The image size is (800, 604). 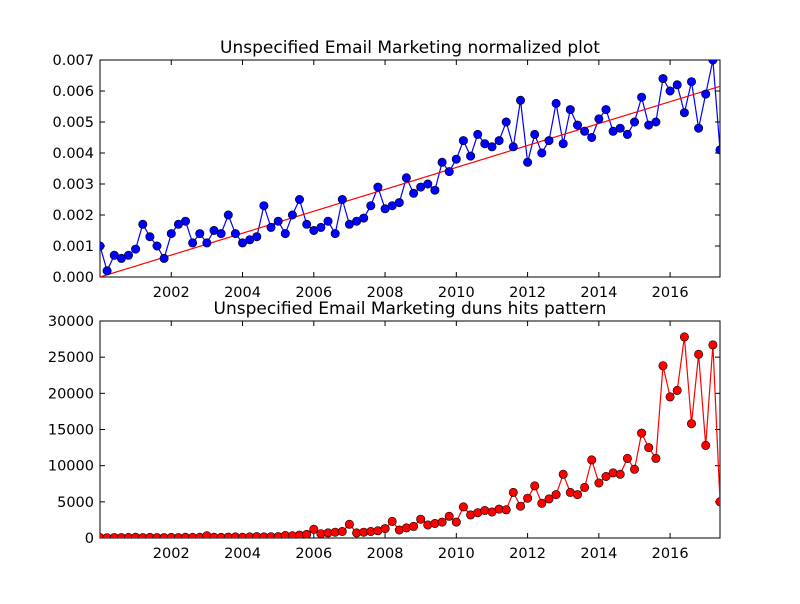 I want to click on y-tick-label: 0.004, so click(x=73, y=154).